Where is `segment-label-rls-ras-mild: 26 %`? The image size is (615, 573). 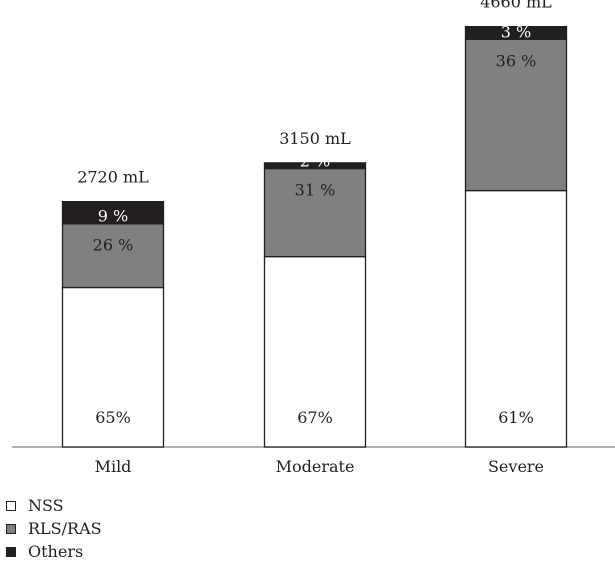 segment-label-rls-ras-mild: 26 % is located at coordinates (113, 245).